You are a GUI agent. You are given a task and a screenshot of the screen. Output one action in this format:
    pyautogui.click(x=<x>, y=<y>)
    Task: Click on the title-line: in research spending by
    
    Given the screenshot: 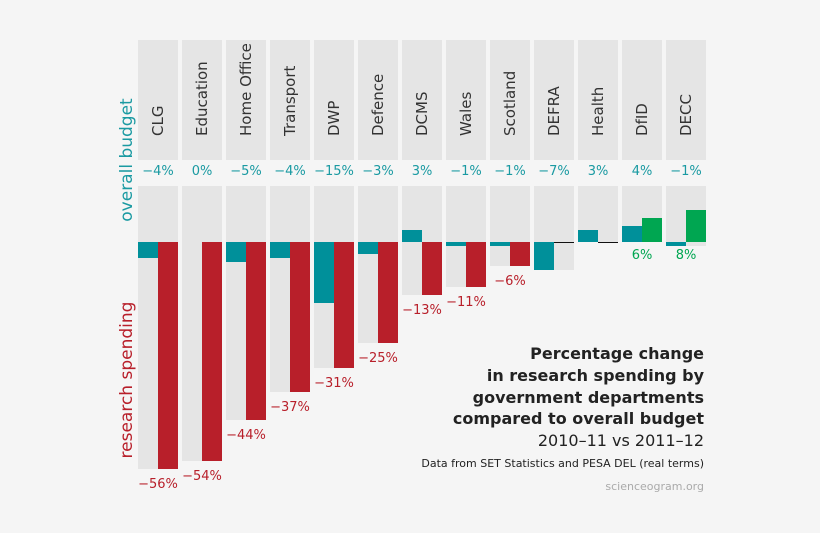 What is the action you would take?
    pyautogui.click(x=595, y=375)
    